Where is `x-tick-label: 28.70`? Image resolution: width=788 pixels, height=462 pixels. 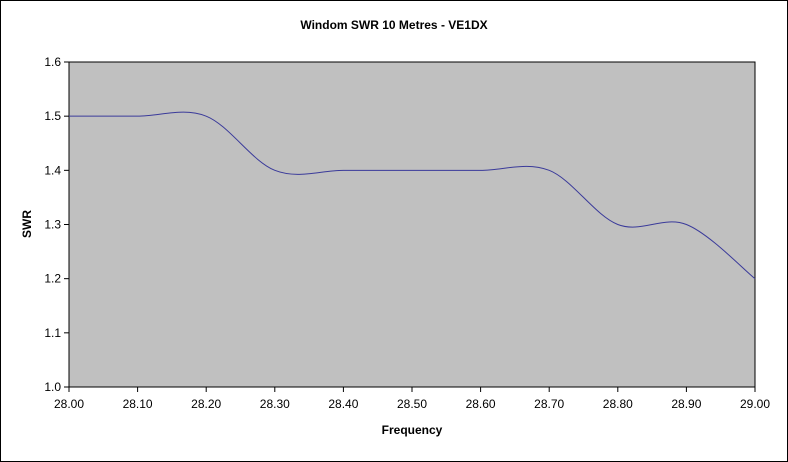 x-tick-label: 28.70 is located at coordinates (549, 404).